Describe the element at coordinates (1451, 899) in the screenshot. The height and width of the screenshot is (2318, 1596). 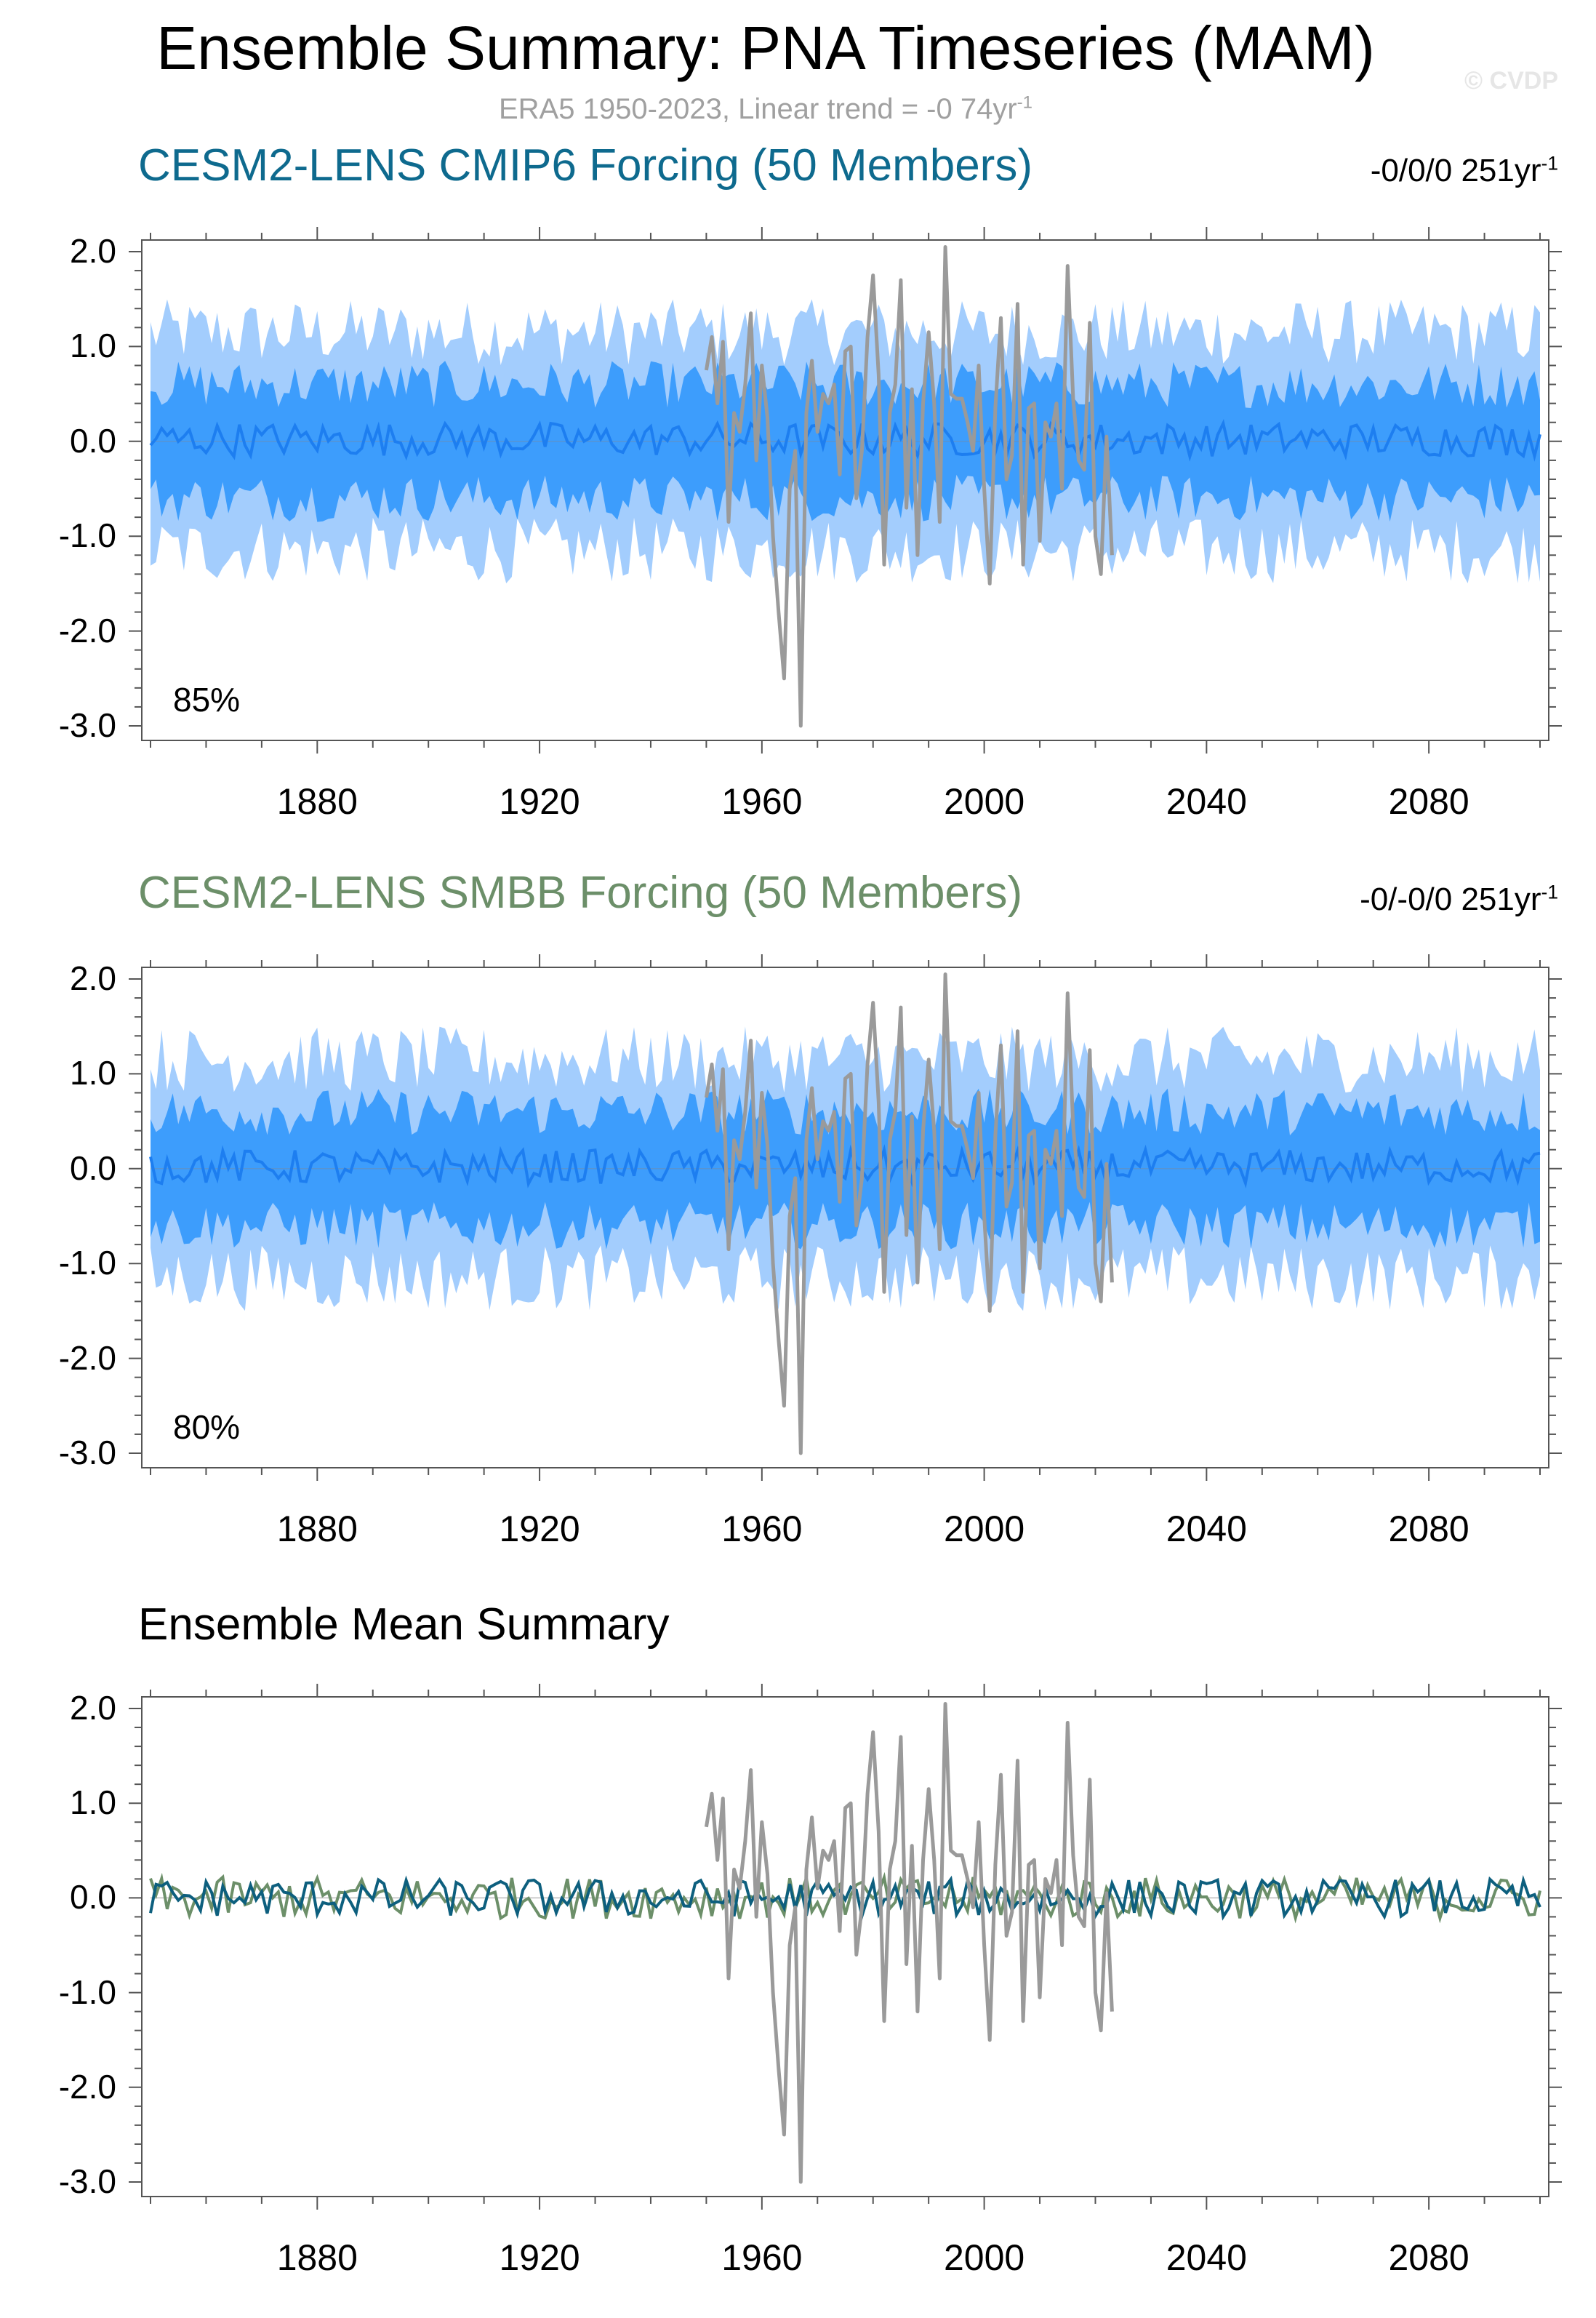
I see `trend-smbb-text: -0/-0/0 251yr` at that location.